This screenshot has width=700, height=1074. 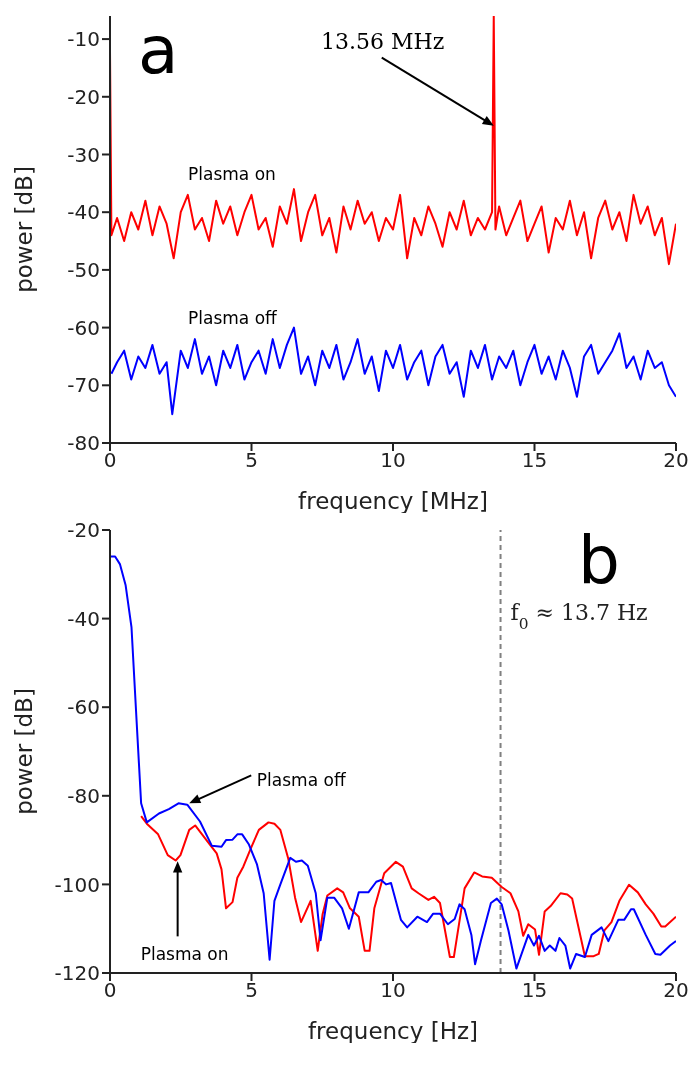 What do you see at coordinates (83, 154) in the screenshot?
I see `y-tick-label: -30` at bounding box center [83, 154].